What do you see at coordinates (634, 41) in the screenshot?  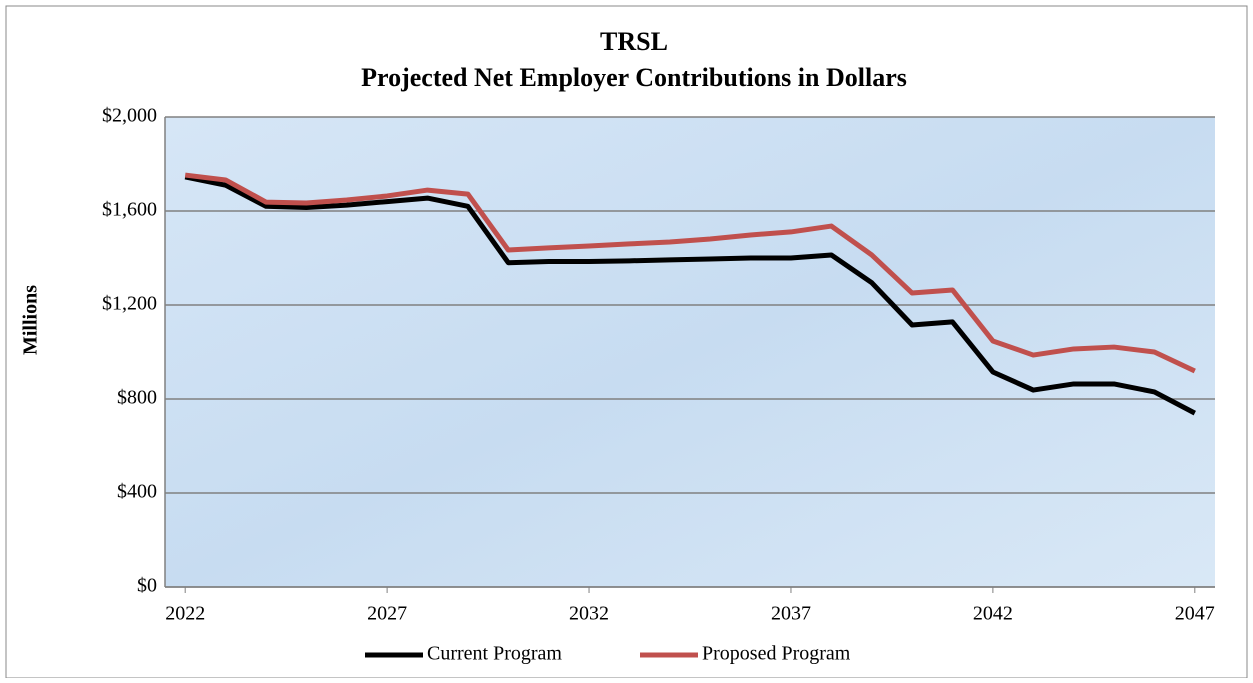 I see `chart-title: TRSL` at bounding box center [634, 41].